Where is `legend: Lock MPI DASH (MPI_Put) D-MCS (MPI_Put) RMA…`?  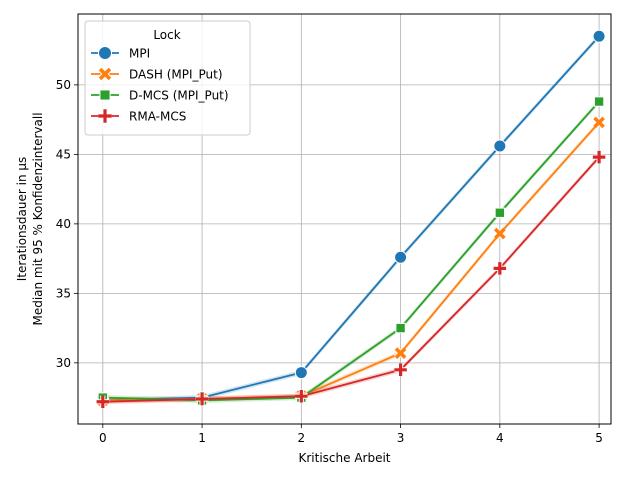 legend: Lock MPI DASH (MPI_Put) D-MCS (MPI_Put) RMA… is located at coordinates (167, 78).